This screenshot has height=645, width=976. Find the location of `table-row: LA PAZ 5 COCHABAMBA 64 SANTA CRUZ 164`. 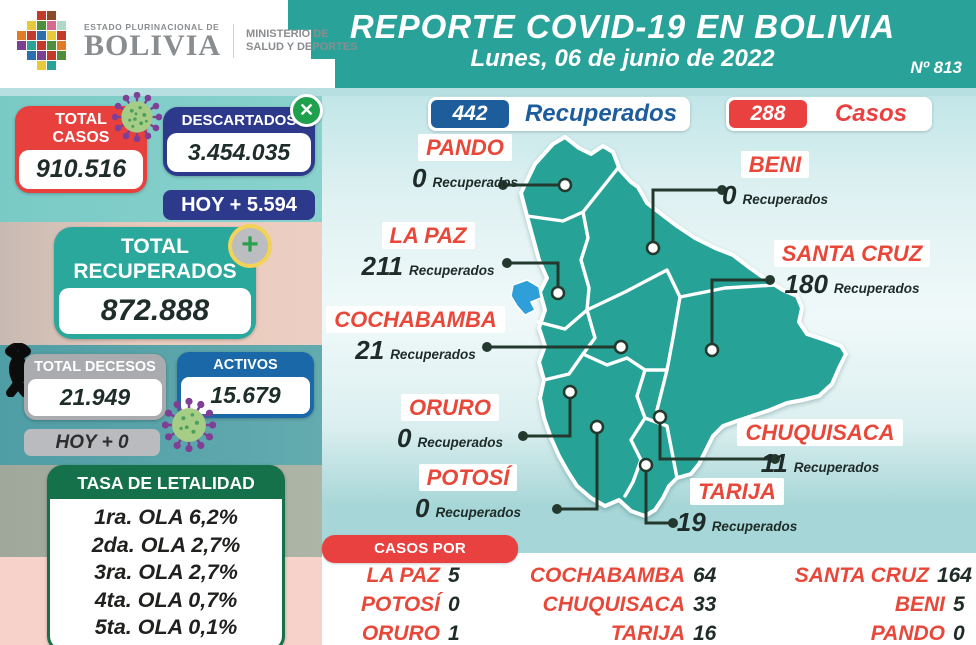

table-row: LA PAZ 5 COCHABAMBA 64 SANTA CRUZ 164 is located at coordinates (651, 575).